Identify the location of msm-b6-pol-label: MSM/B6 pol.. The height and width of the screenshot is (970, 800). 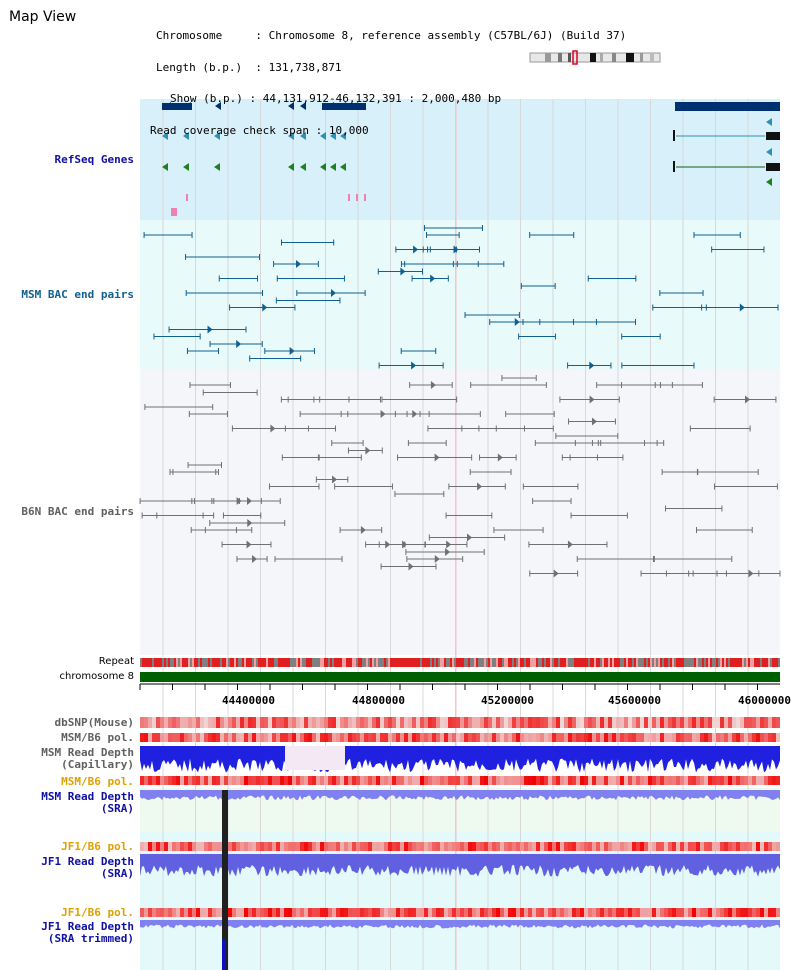
(97, 737).